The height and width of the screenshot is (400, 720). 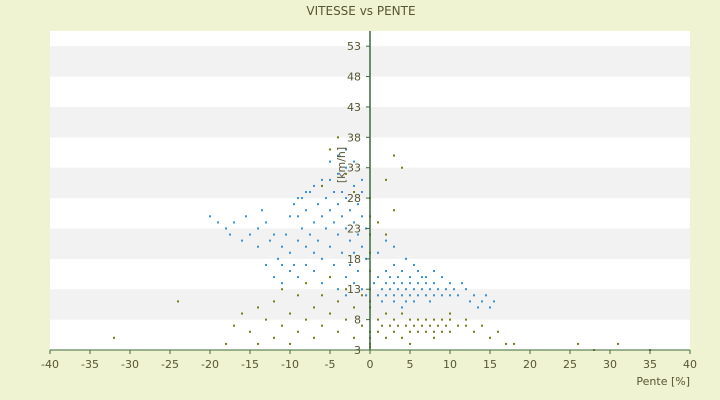 I want to click on x-tick-label: 10, so click(x=450, y=364).